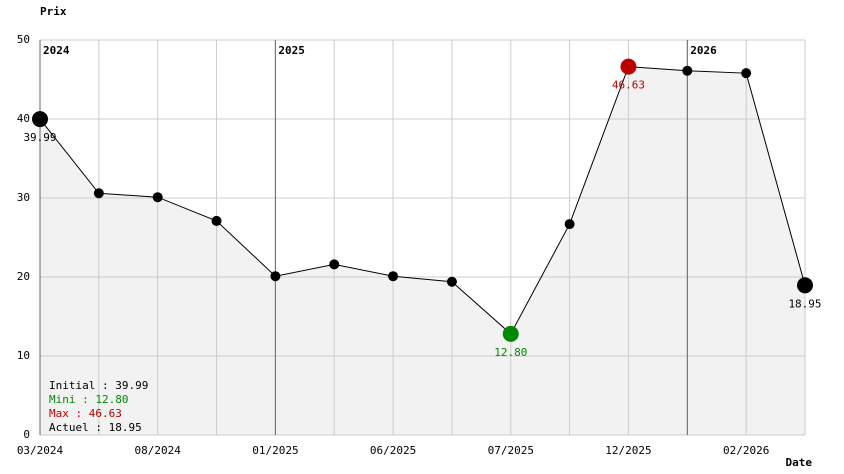 This screenshot has height=474, width=844. Describe the element at coordinates (95, 427) in the screenshot. I see `summary-line: Actuel : 18.95` at that location.